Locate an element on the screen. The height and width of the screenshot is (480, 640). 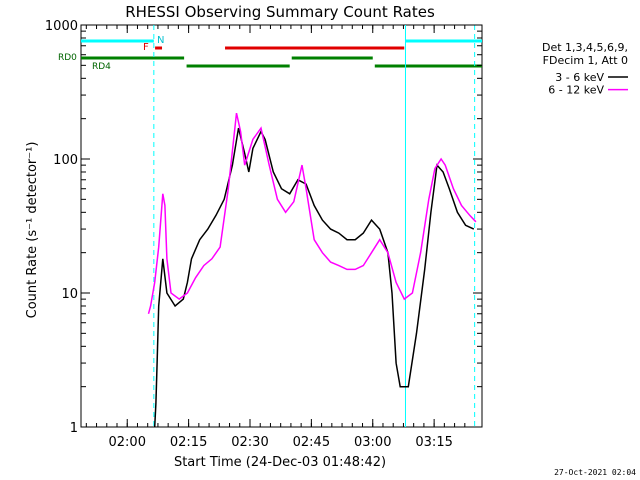
x-tick-label: 02:45 is located at coordinates (311, 442).